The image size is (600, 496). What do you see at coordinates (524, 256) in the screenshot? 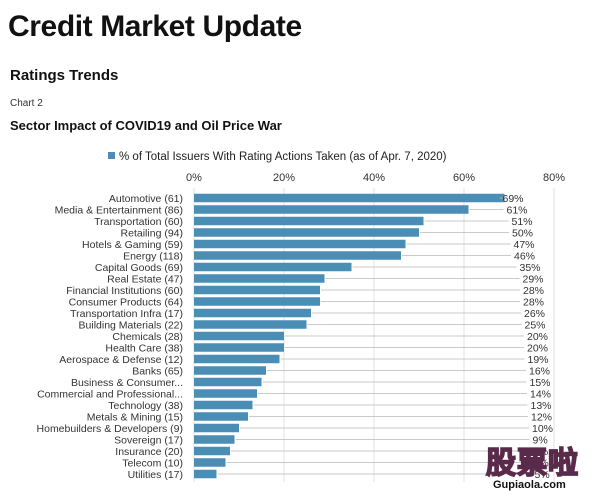
I see `value-label: 46%` at bounding box center [524, 256].